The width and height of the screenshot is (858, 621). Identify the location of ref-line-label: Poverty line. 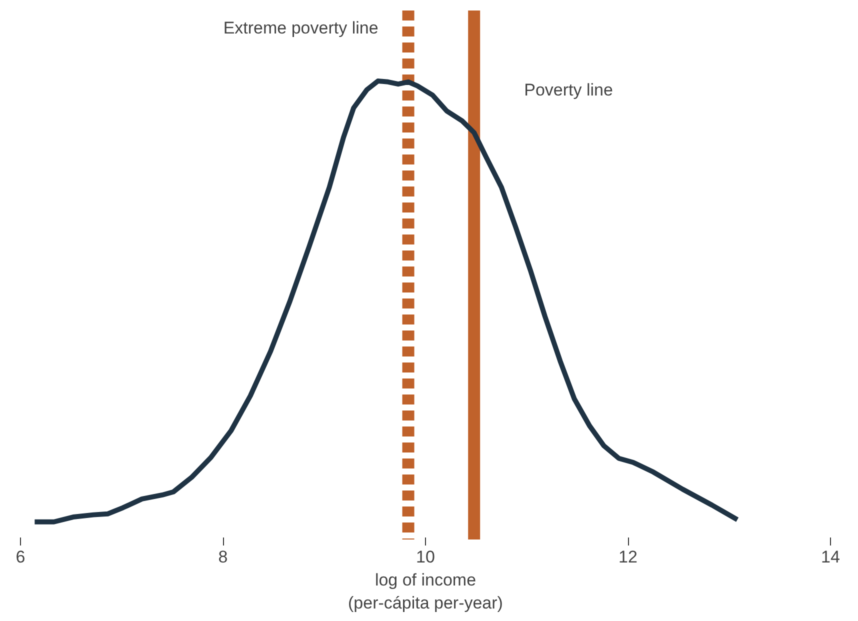
(568, 90).